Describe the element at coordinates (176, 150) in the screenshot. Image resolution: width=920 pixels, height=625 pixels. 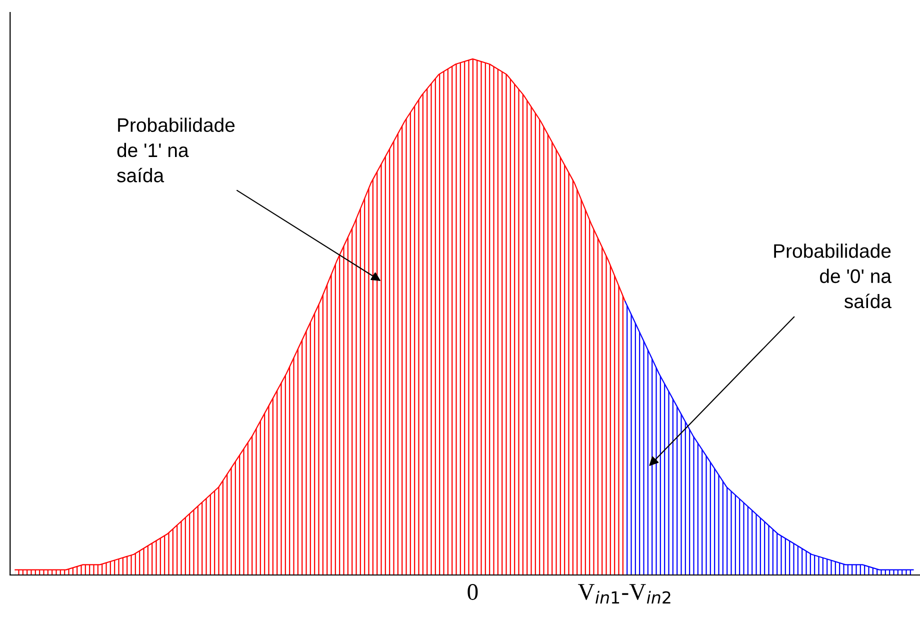
I see `annotation: Probabilidade de '1' na saída` at that location.